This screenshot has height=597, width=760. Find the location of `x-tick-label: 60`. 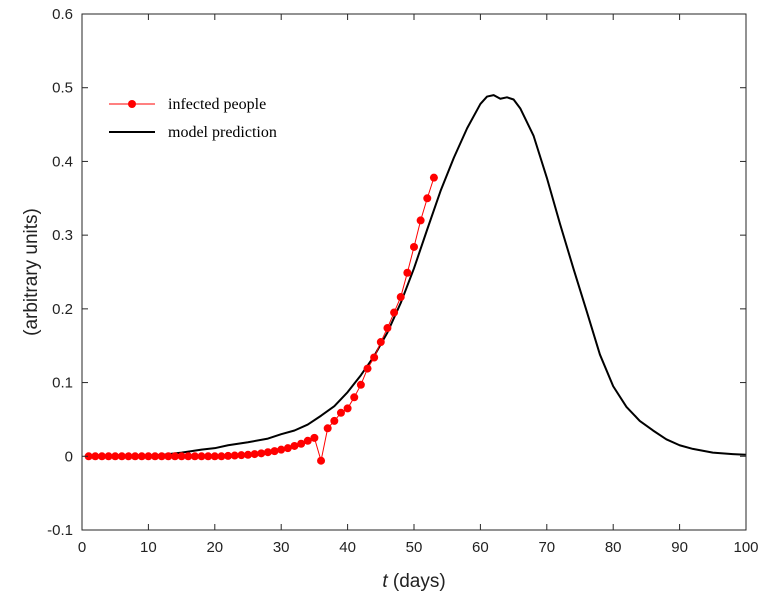

x-tick-label: 60 is located at coordinates (480, 547).